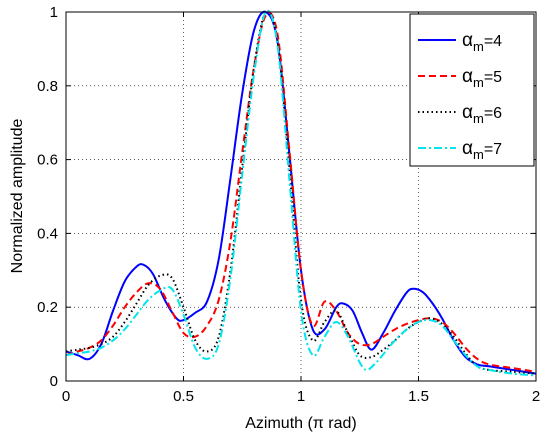  I want to click on legend: αm=4 αm=5 αm=6 αm=7, so click(472, 90).